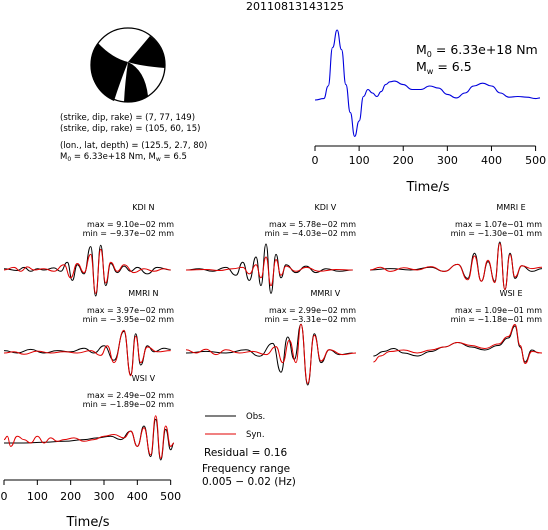 The image size is (548, 530). Describe the element at coordinates (91, 491) in the screenshot. I see `bottom-x-axis: 0 100 200 300 400 500` at that location.